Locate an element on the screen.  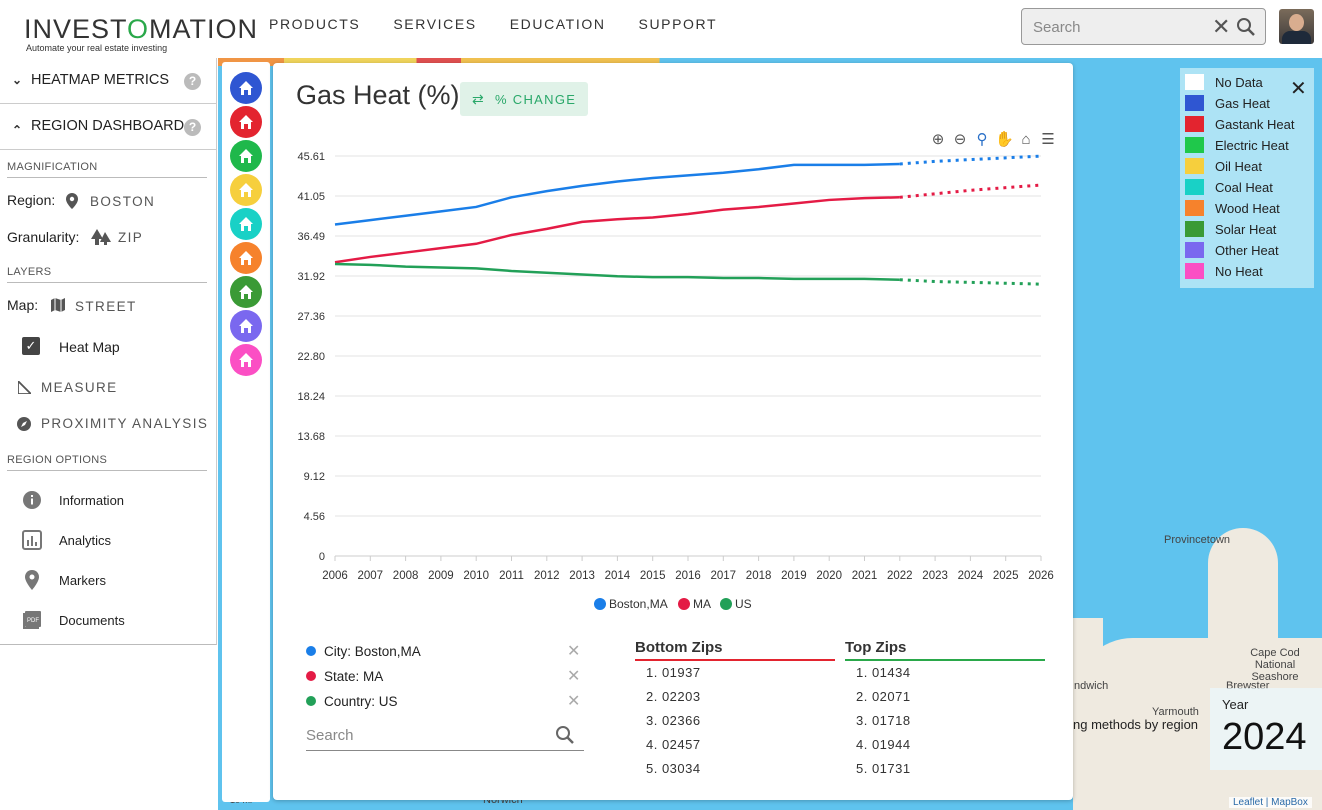
legend-label: MA is located at coordinates (702, 604).